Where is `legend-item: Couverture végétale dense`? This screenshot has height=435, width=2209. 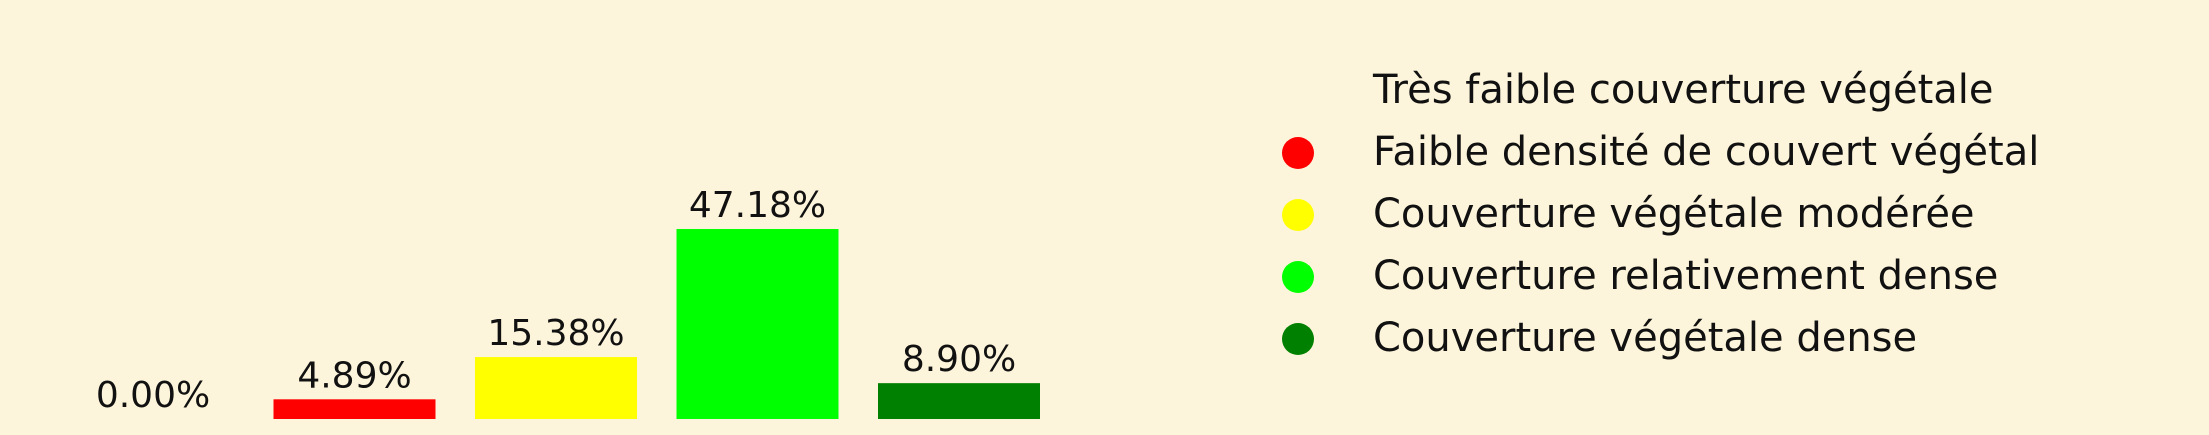 legend-item: Couverture végétale dense is located at coordinates (1720, 339).